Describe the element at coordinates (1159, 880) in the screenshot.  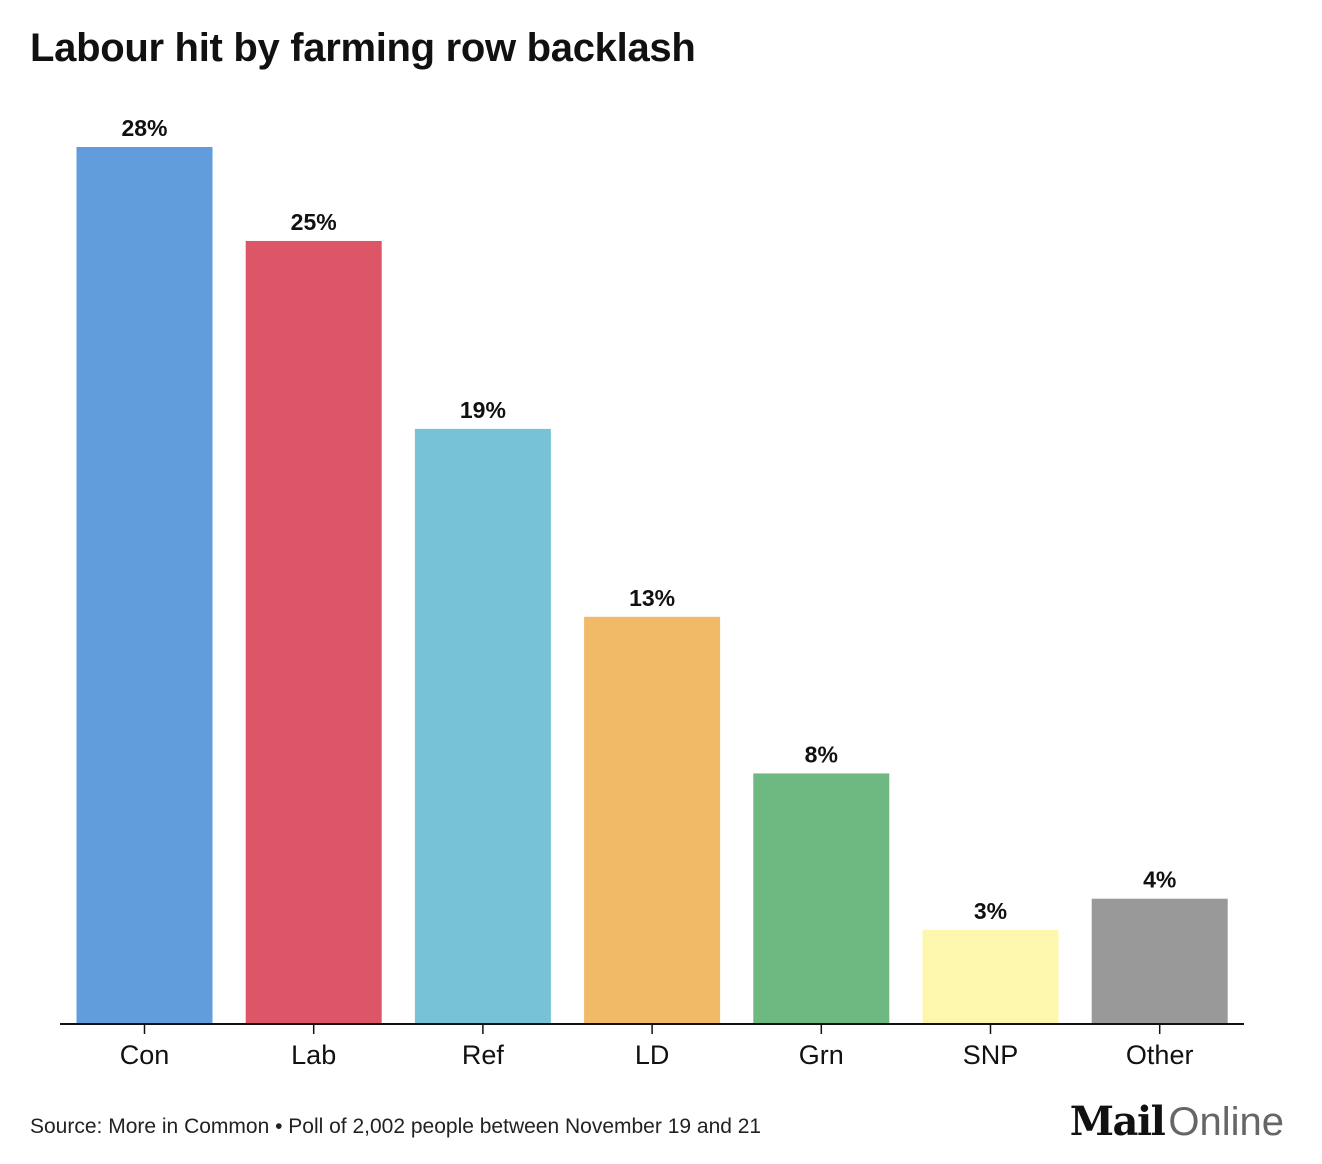
I see `value-label-other: 4%` at that location.